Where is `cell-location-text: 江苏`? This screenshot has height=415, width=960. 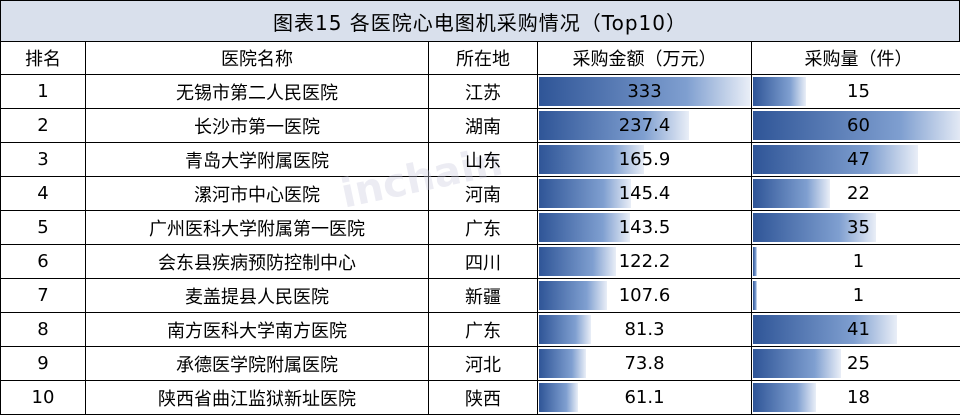 cell-location-text: 江苏 is located at coordinates (483, 93).